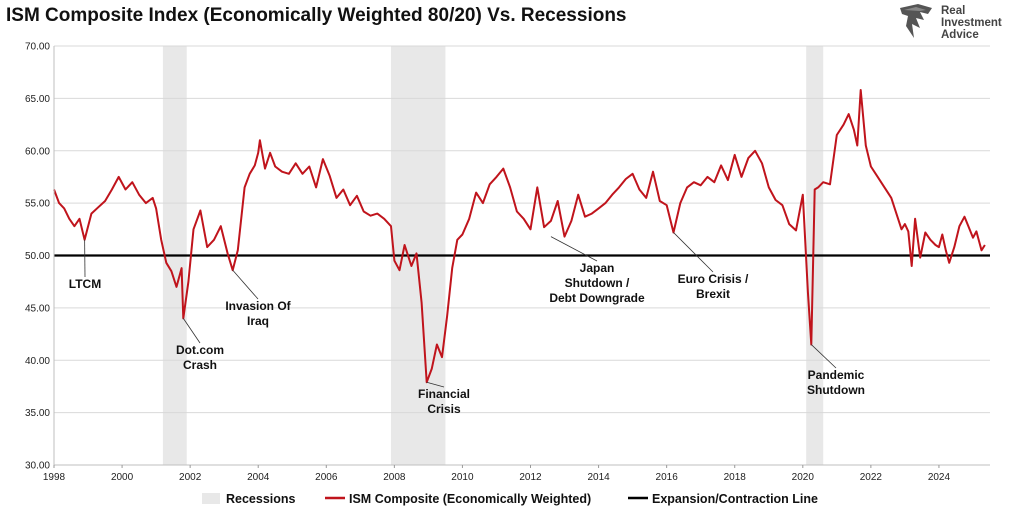  I want to click on legend-swatch-recessions, so click(211, 498).